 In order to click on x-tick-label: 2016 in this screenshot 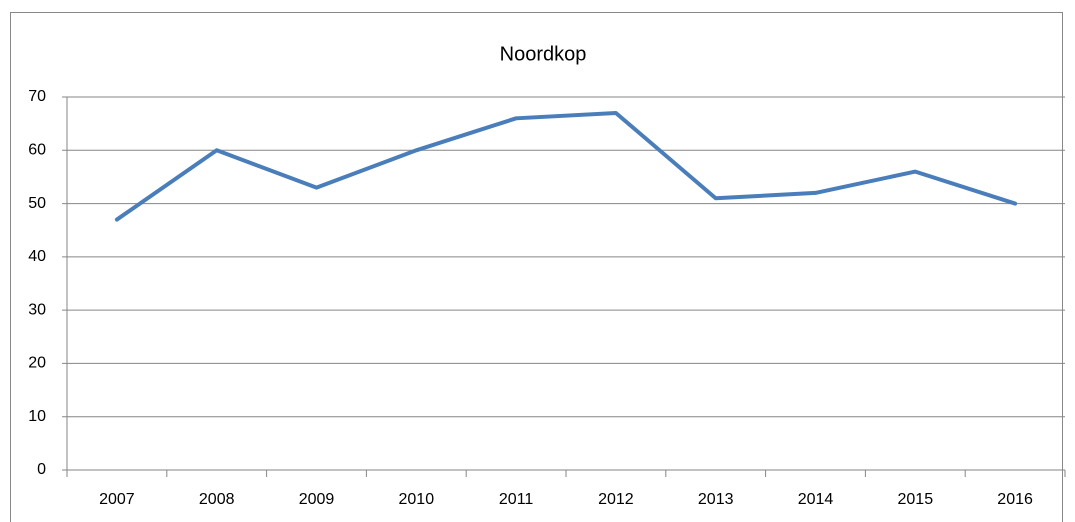, I will do `click(1015, 499)`.